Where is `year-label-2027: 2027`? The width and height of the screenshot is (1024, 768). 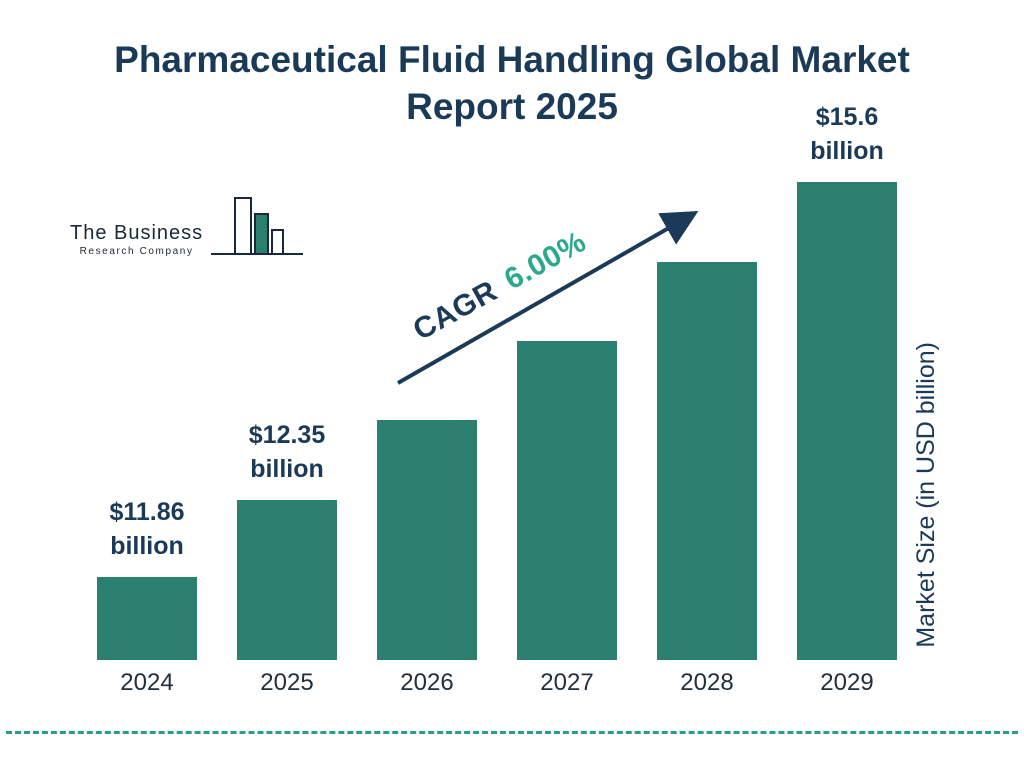 year-label-2027: 2027 is located at coordinates (567, 682).